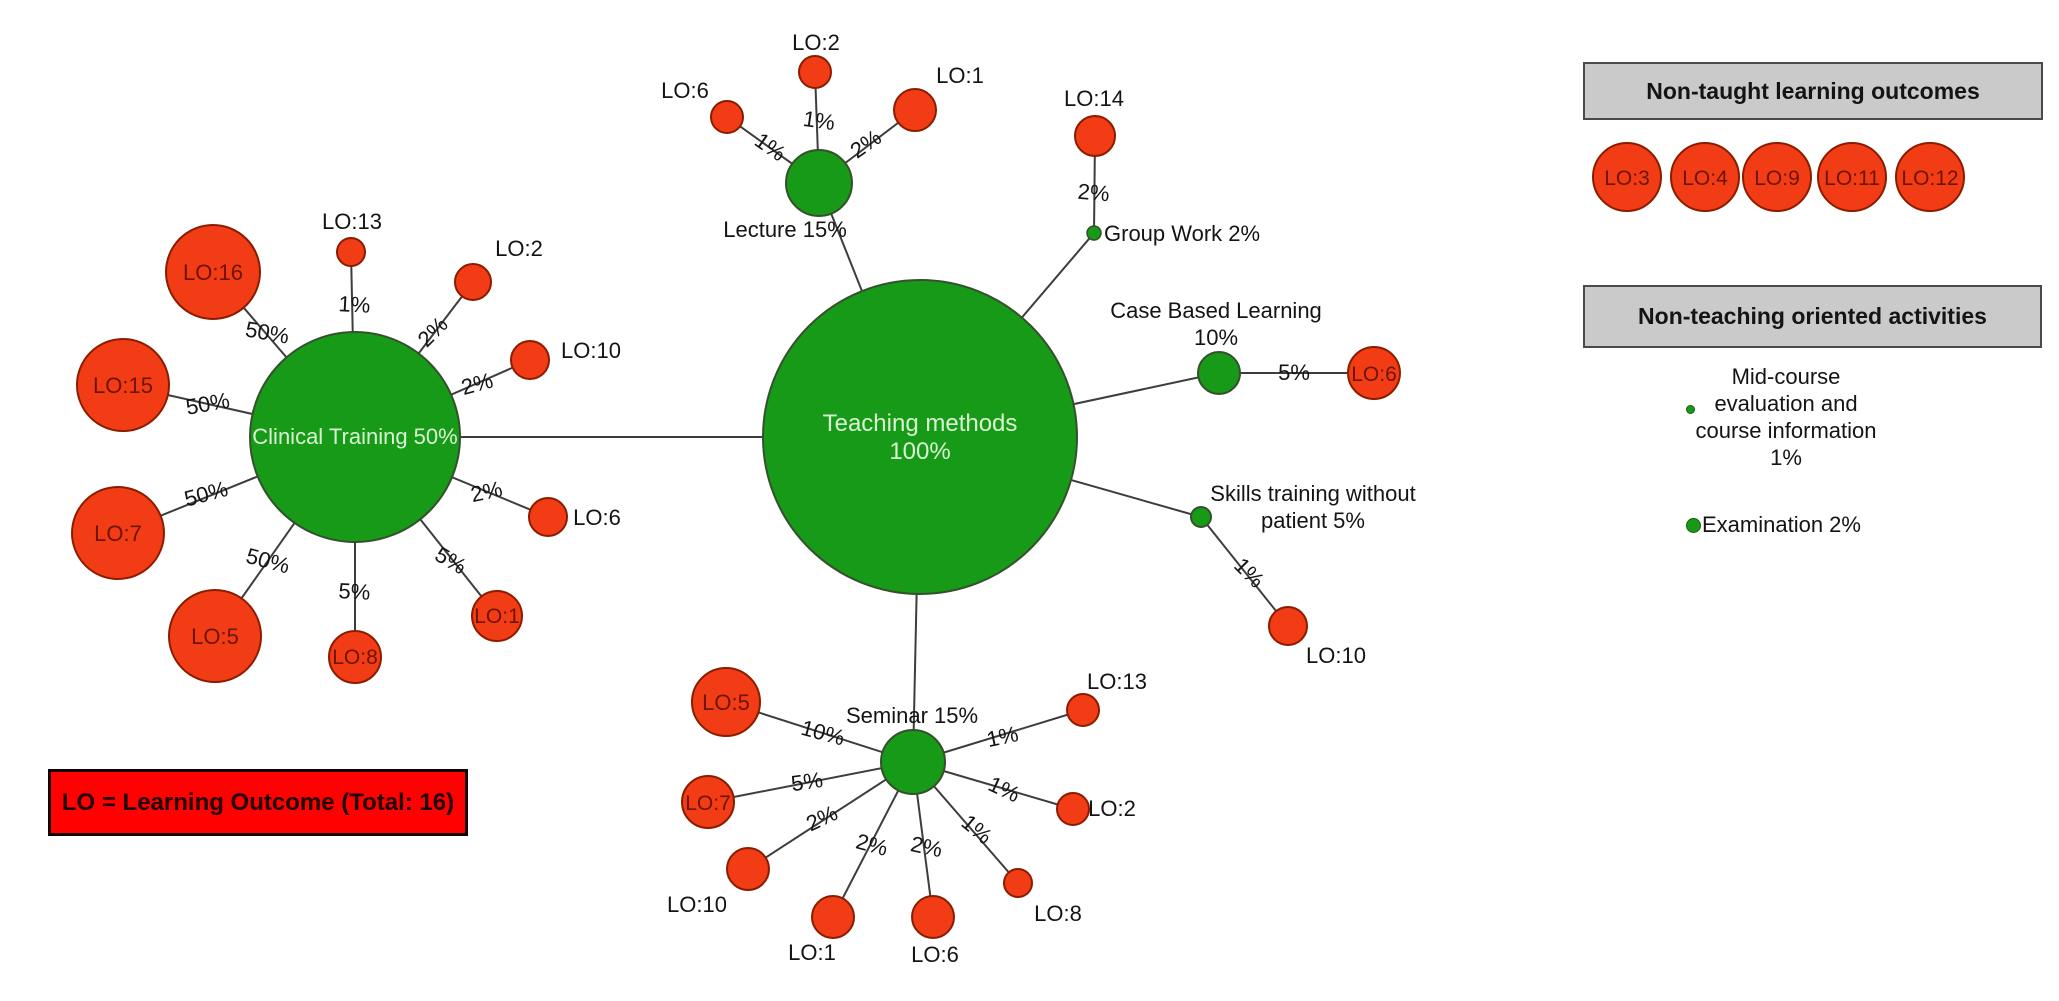  I want to click on node-clinical-lo10, so click(530, 360).